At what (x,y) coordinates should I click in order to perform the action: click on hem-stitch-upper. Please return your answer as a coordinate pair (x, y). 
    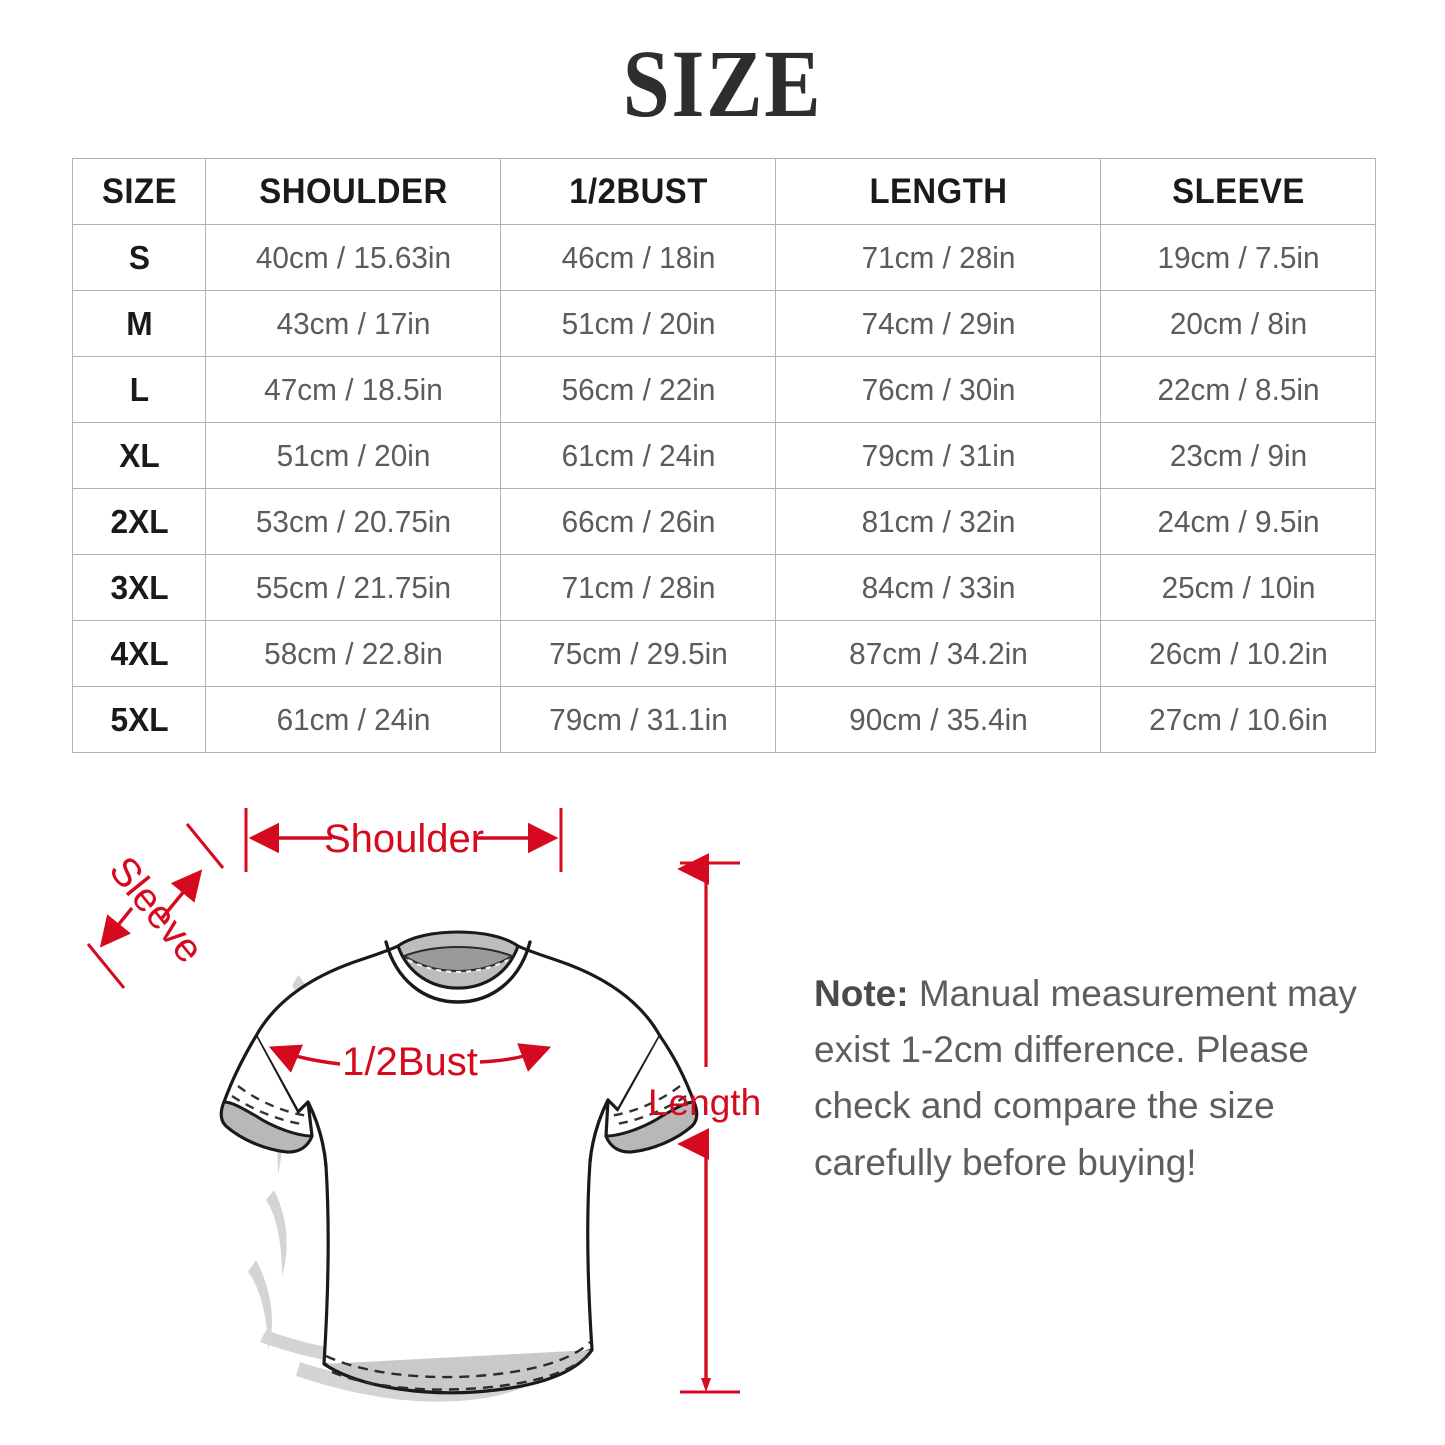
    Looking at the image, I should click on (458, 1360).